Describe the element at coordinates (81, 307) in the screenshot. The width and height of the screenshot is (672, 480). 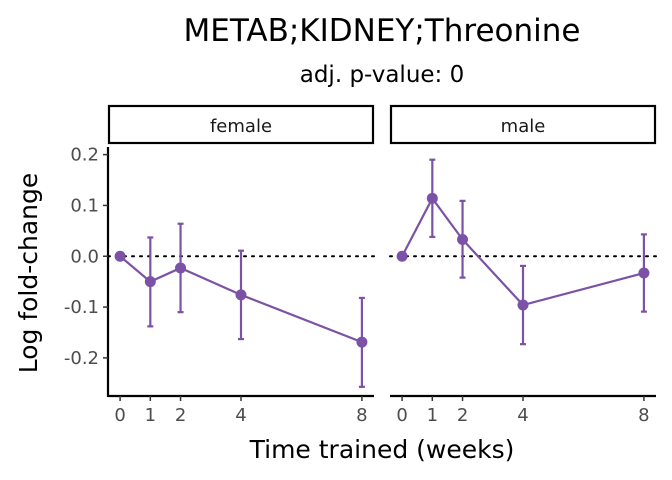
I see `y-tick-label: -0.1` at that location.